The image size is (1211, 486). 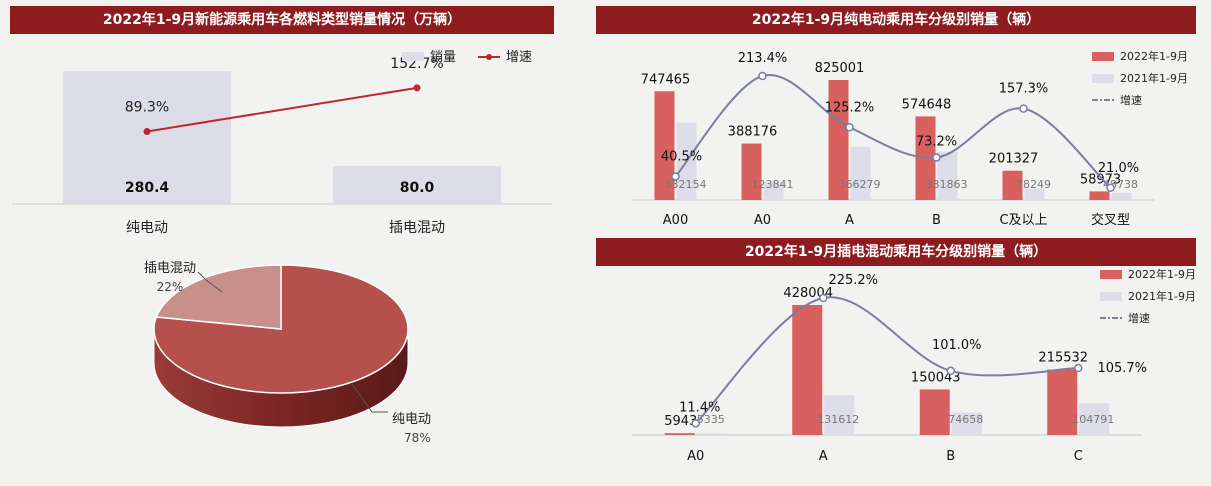 I want to click on bar-value-label-2021: 131612, so click(x=838, y=419).